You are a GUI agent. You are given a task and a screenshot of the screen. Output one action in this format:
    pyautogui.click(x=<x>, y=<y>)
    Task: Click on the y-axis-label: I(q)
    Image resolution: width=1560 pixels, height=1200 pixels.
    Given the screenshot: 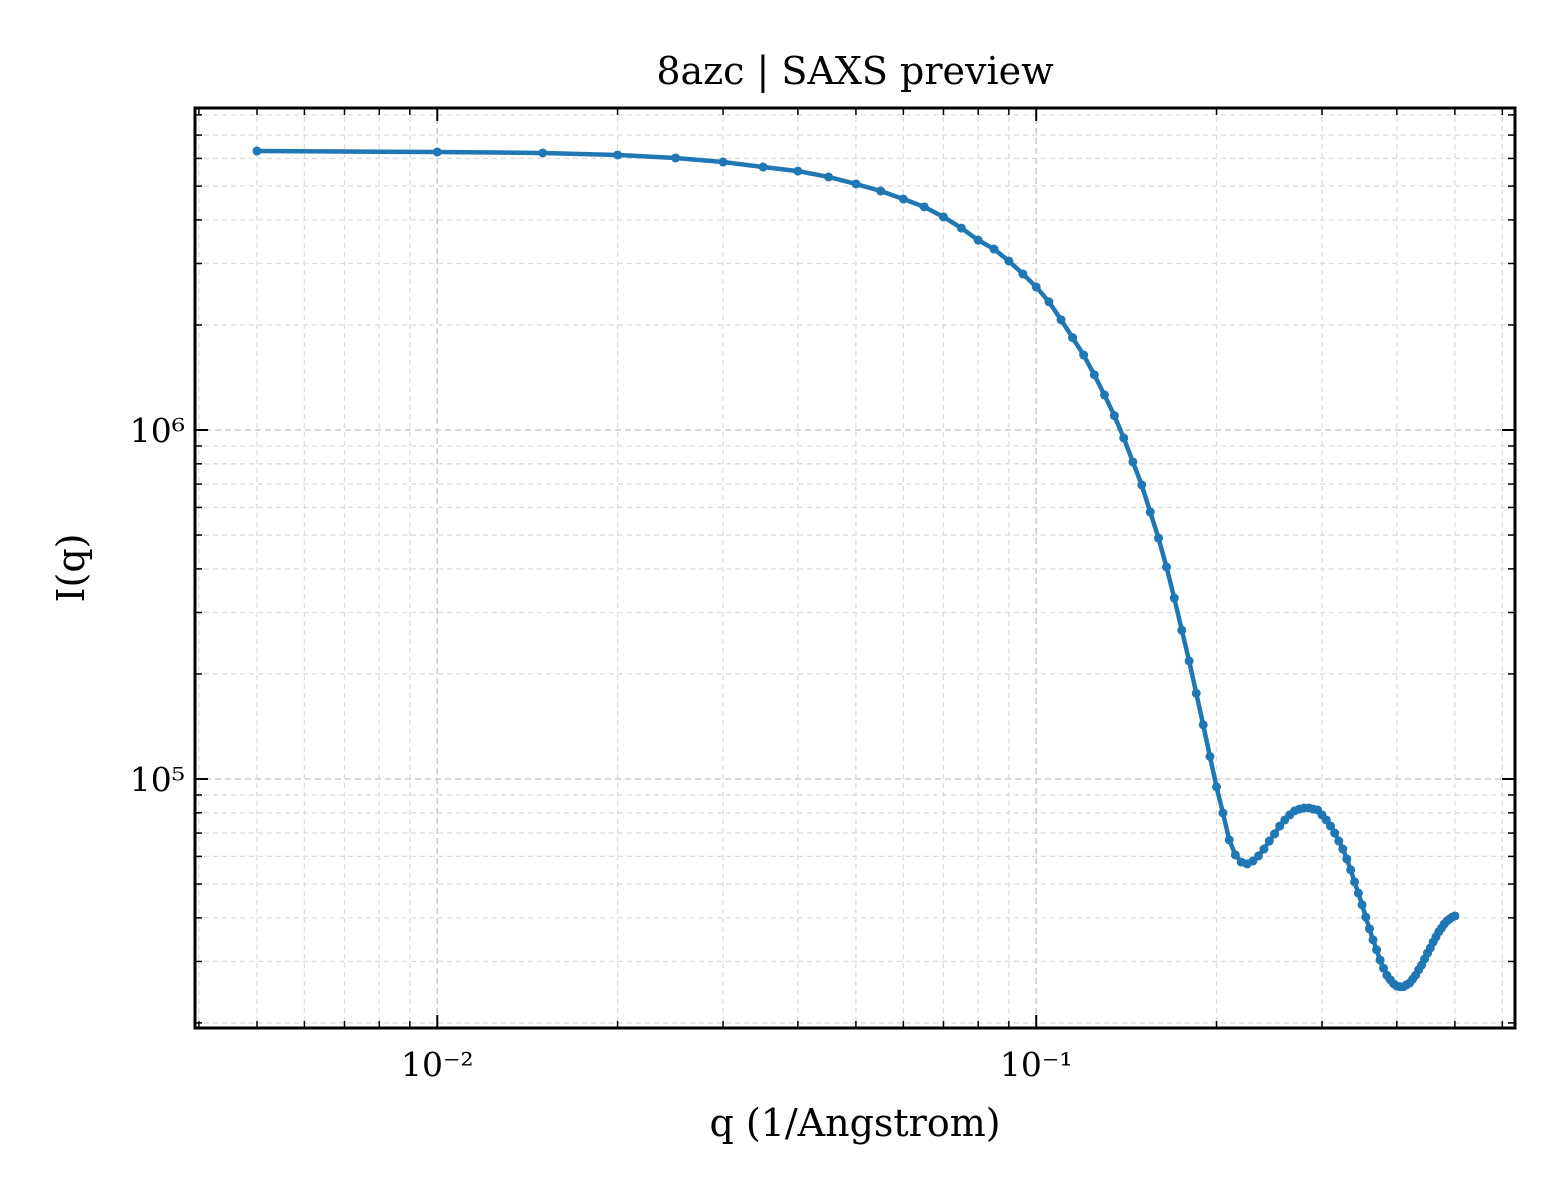 What is the action you would take?
    pyautogui.click(x=71, y=568)
    